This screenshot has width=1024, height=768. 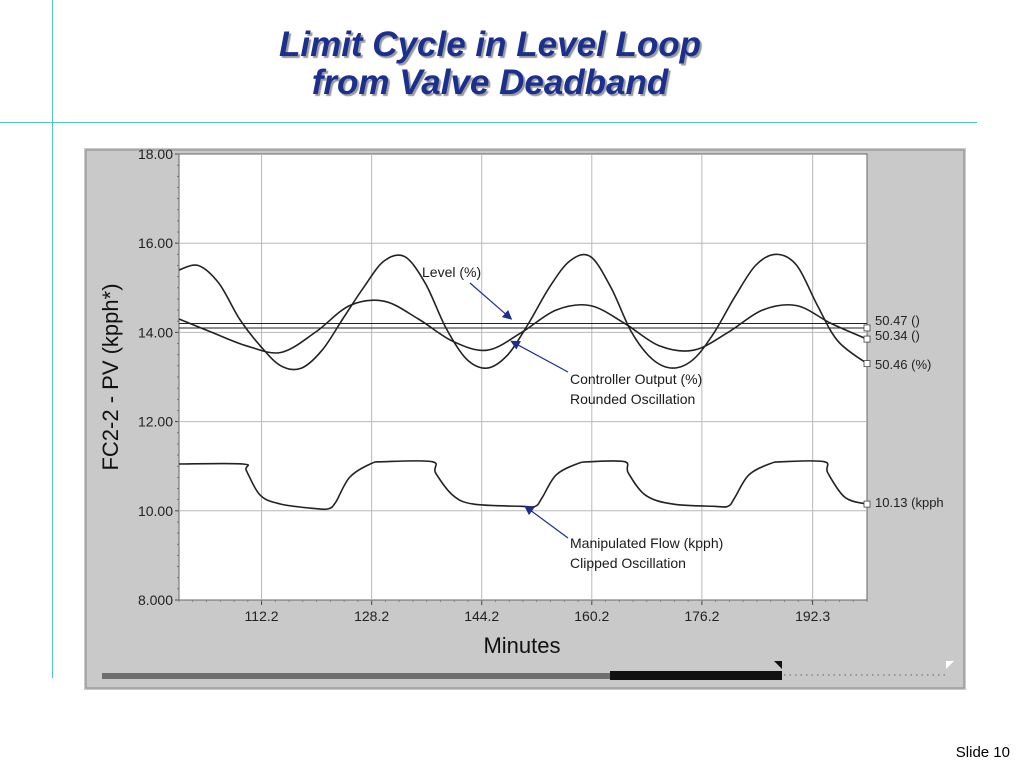 I want to click on x-tick-label: 176.2, so click(x=701, y=616).